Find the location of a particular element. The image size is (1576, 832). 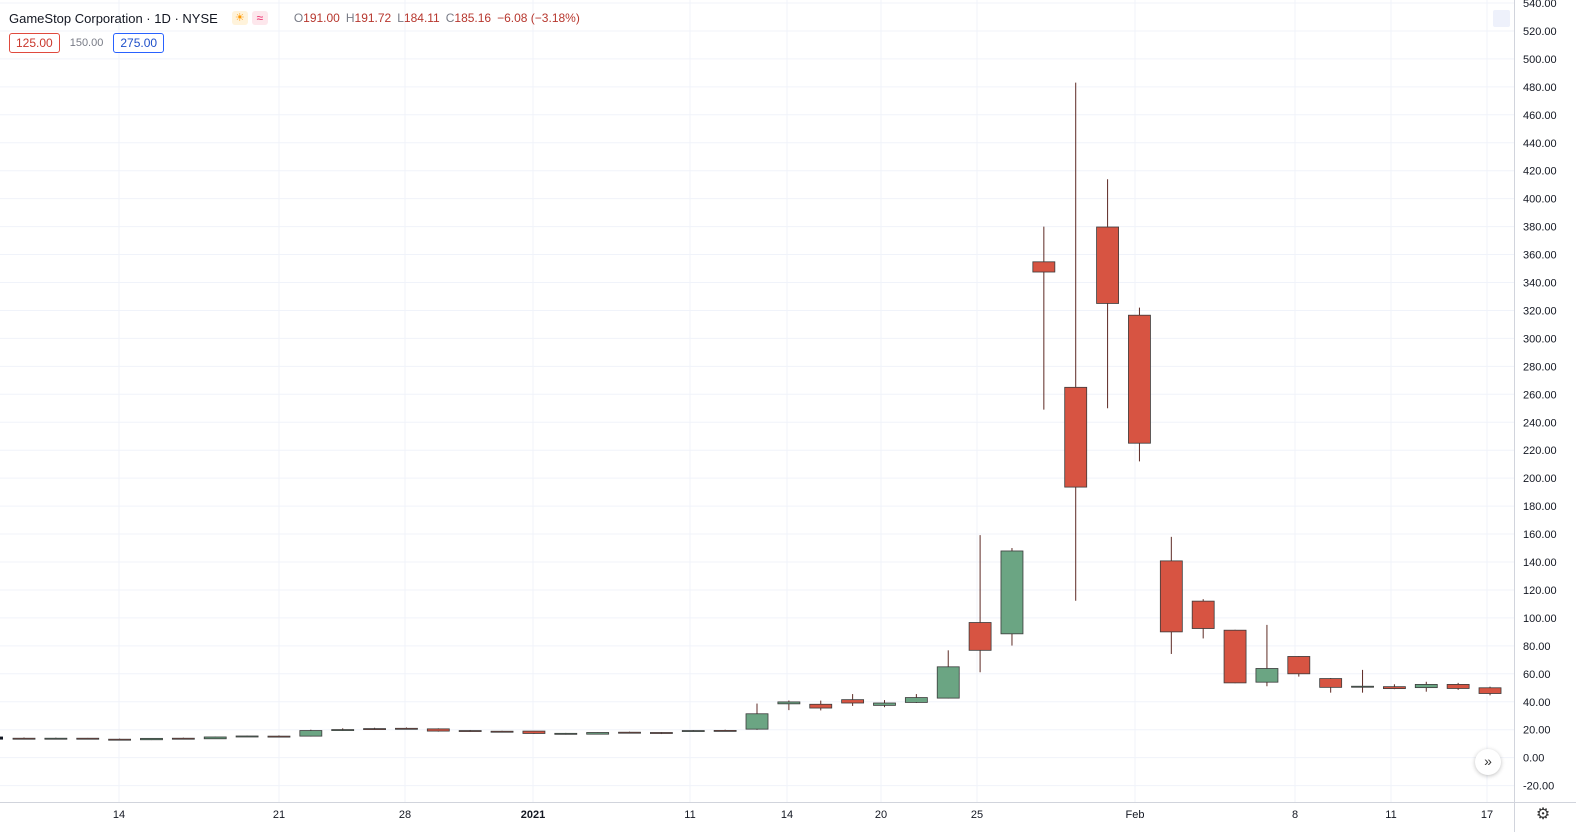

y-tick-label: 300.00 is located at coordinates (1540, 339).